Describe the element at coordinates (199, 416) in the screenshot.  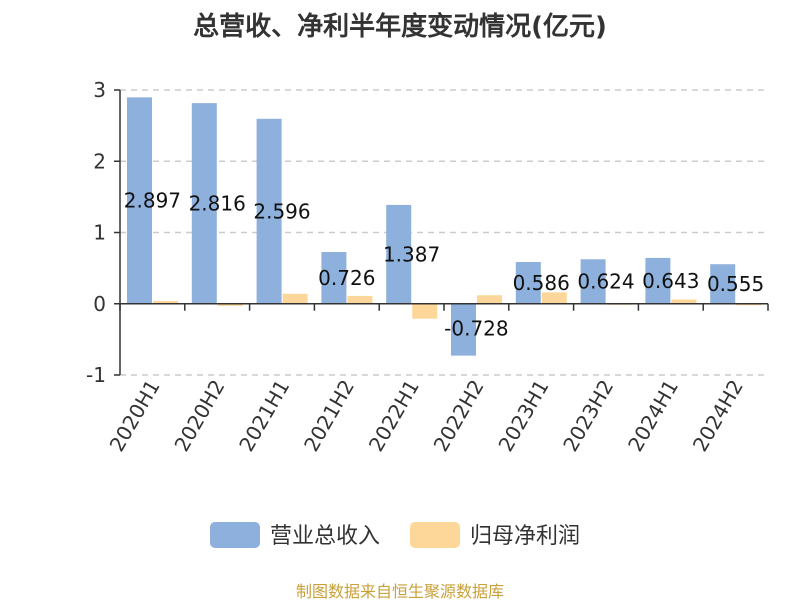
I see `x-tick-label: 2020H2` at that location.